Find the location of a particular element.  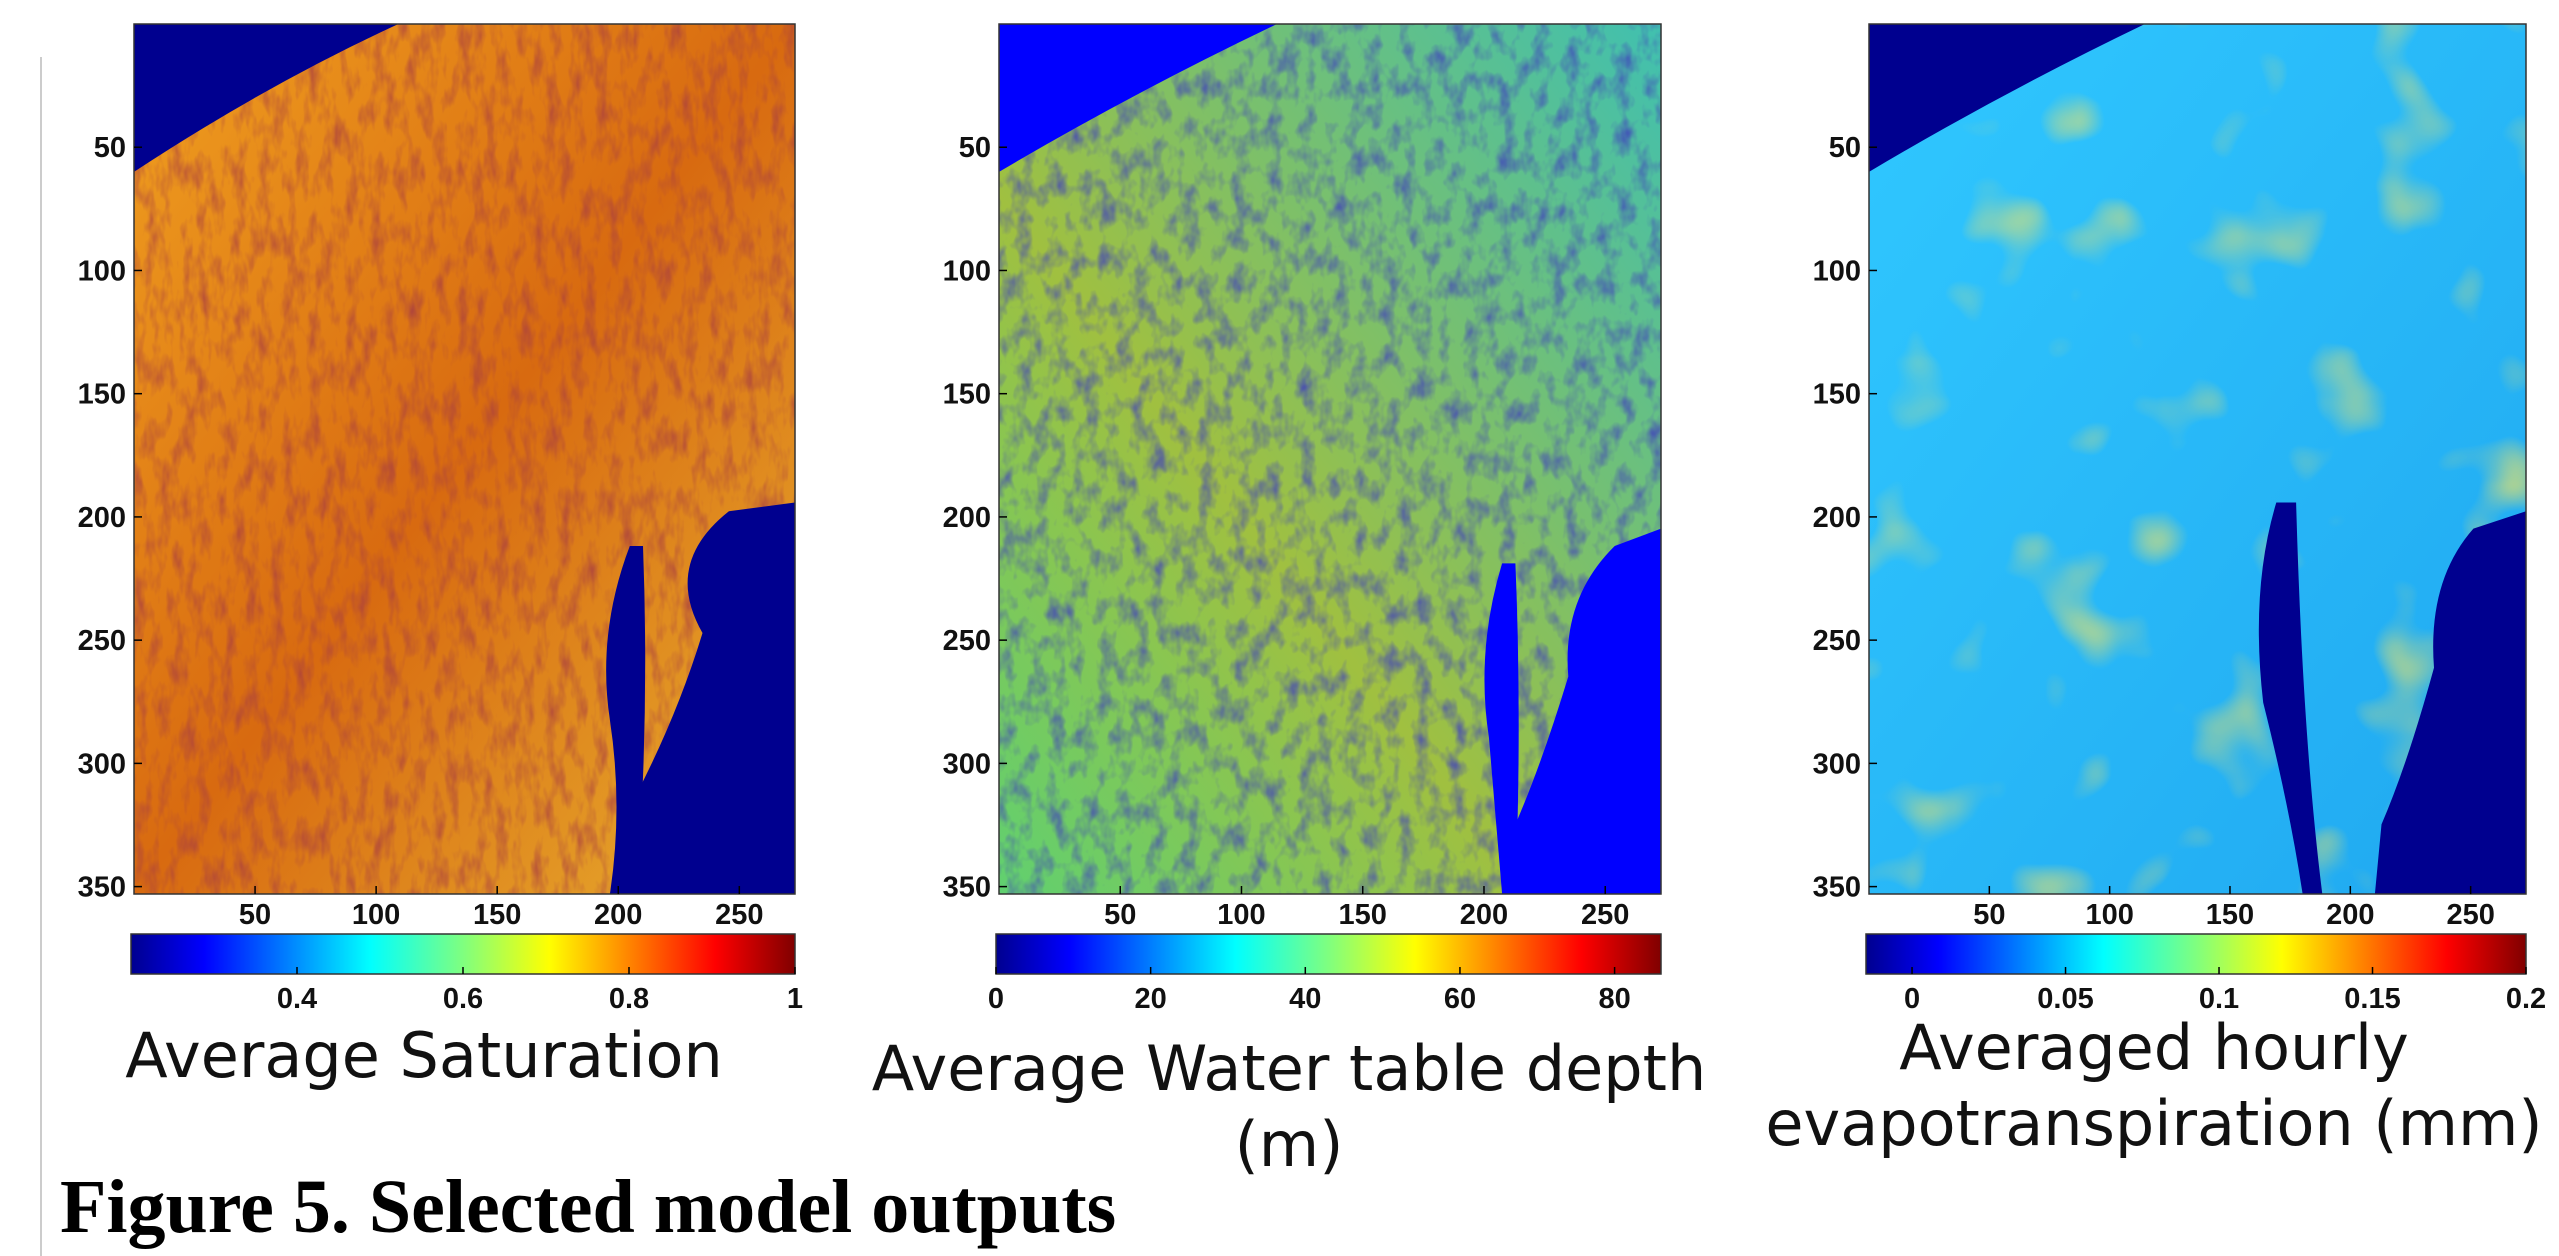

colorbar-tick-label: 20 is located at coordinates (1151, 999).